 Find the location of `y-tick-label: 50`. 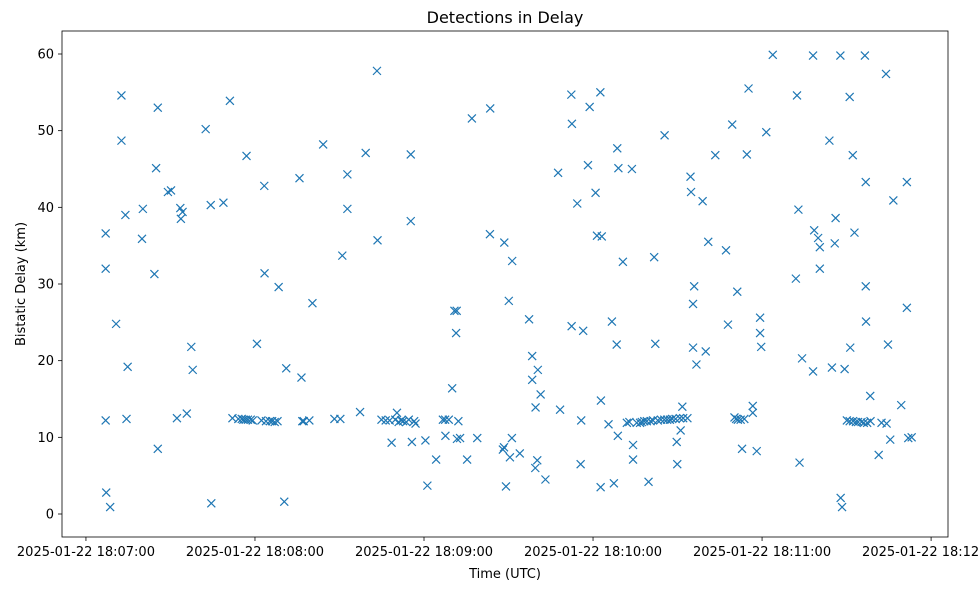

y-tick-label: 50 is located at coordinates (45, 131).